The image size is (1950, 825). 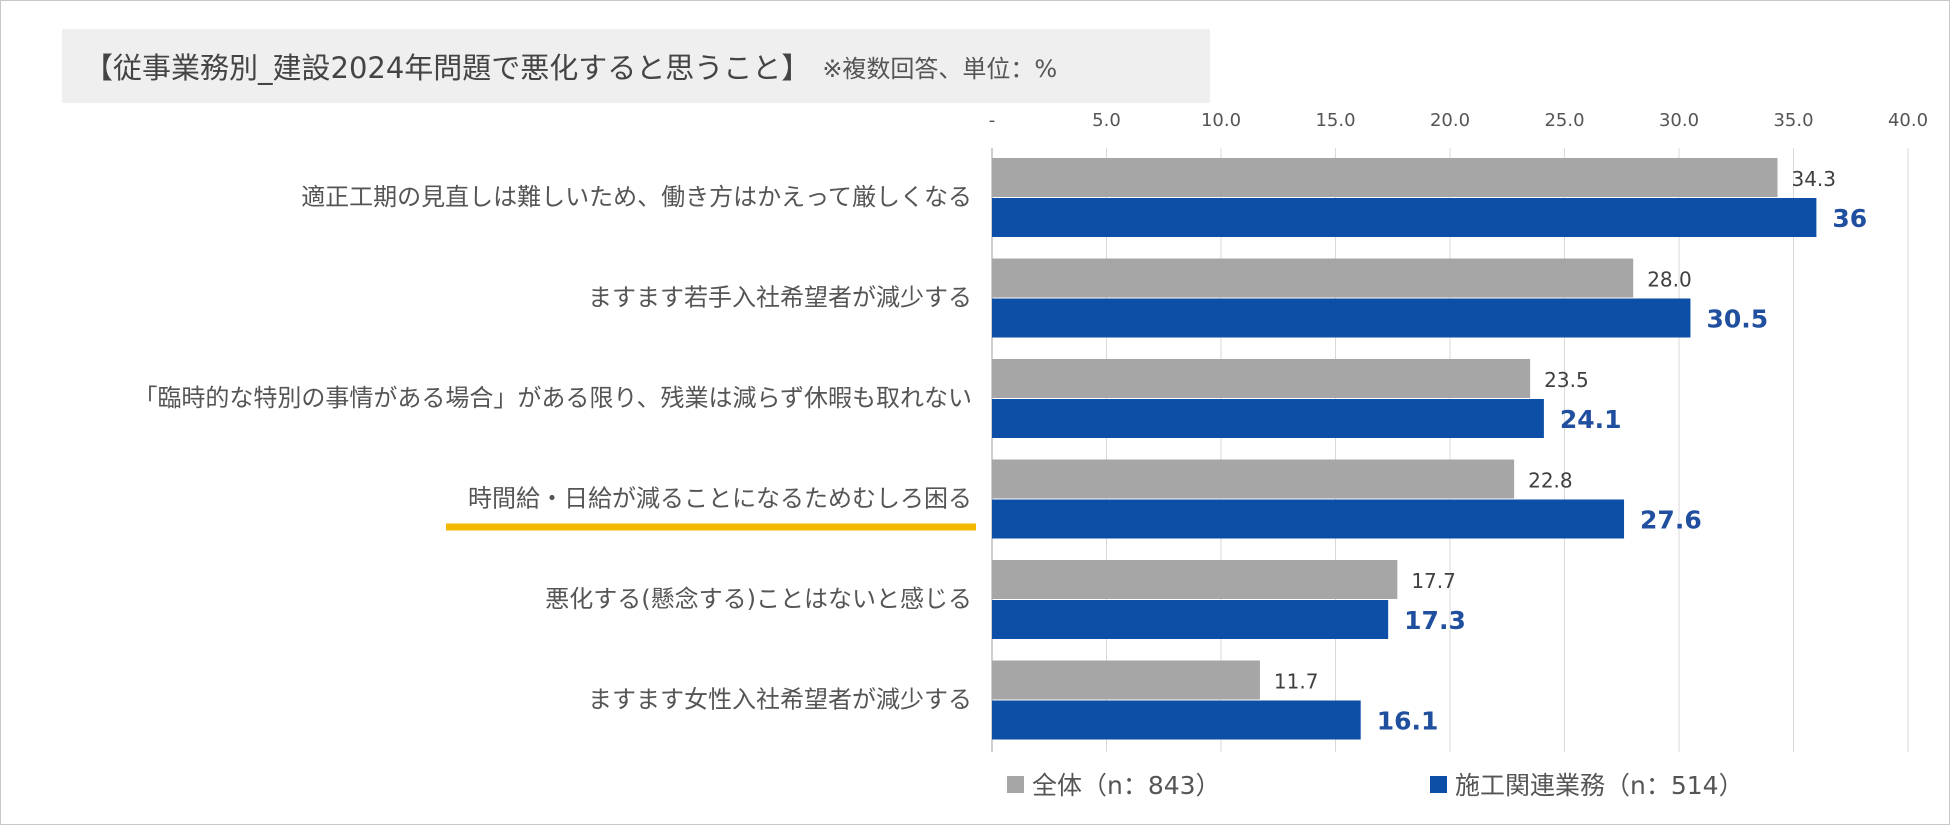 What do you see at coordinates (1669, 280) in the screenshot?
I see `data-label-all: 28.0` at bounding box center [1669, 280].